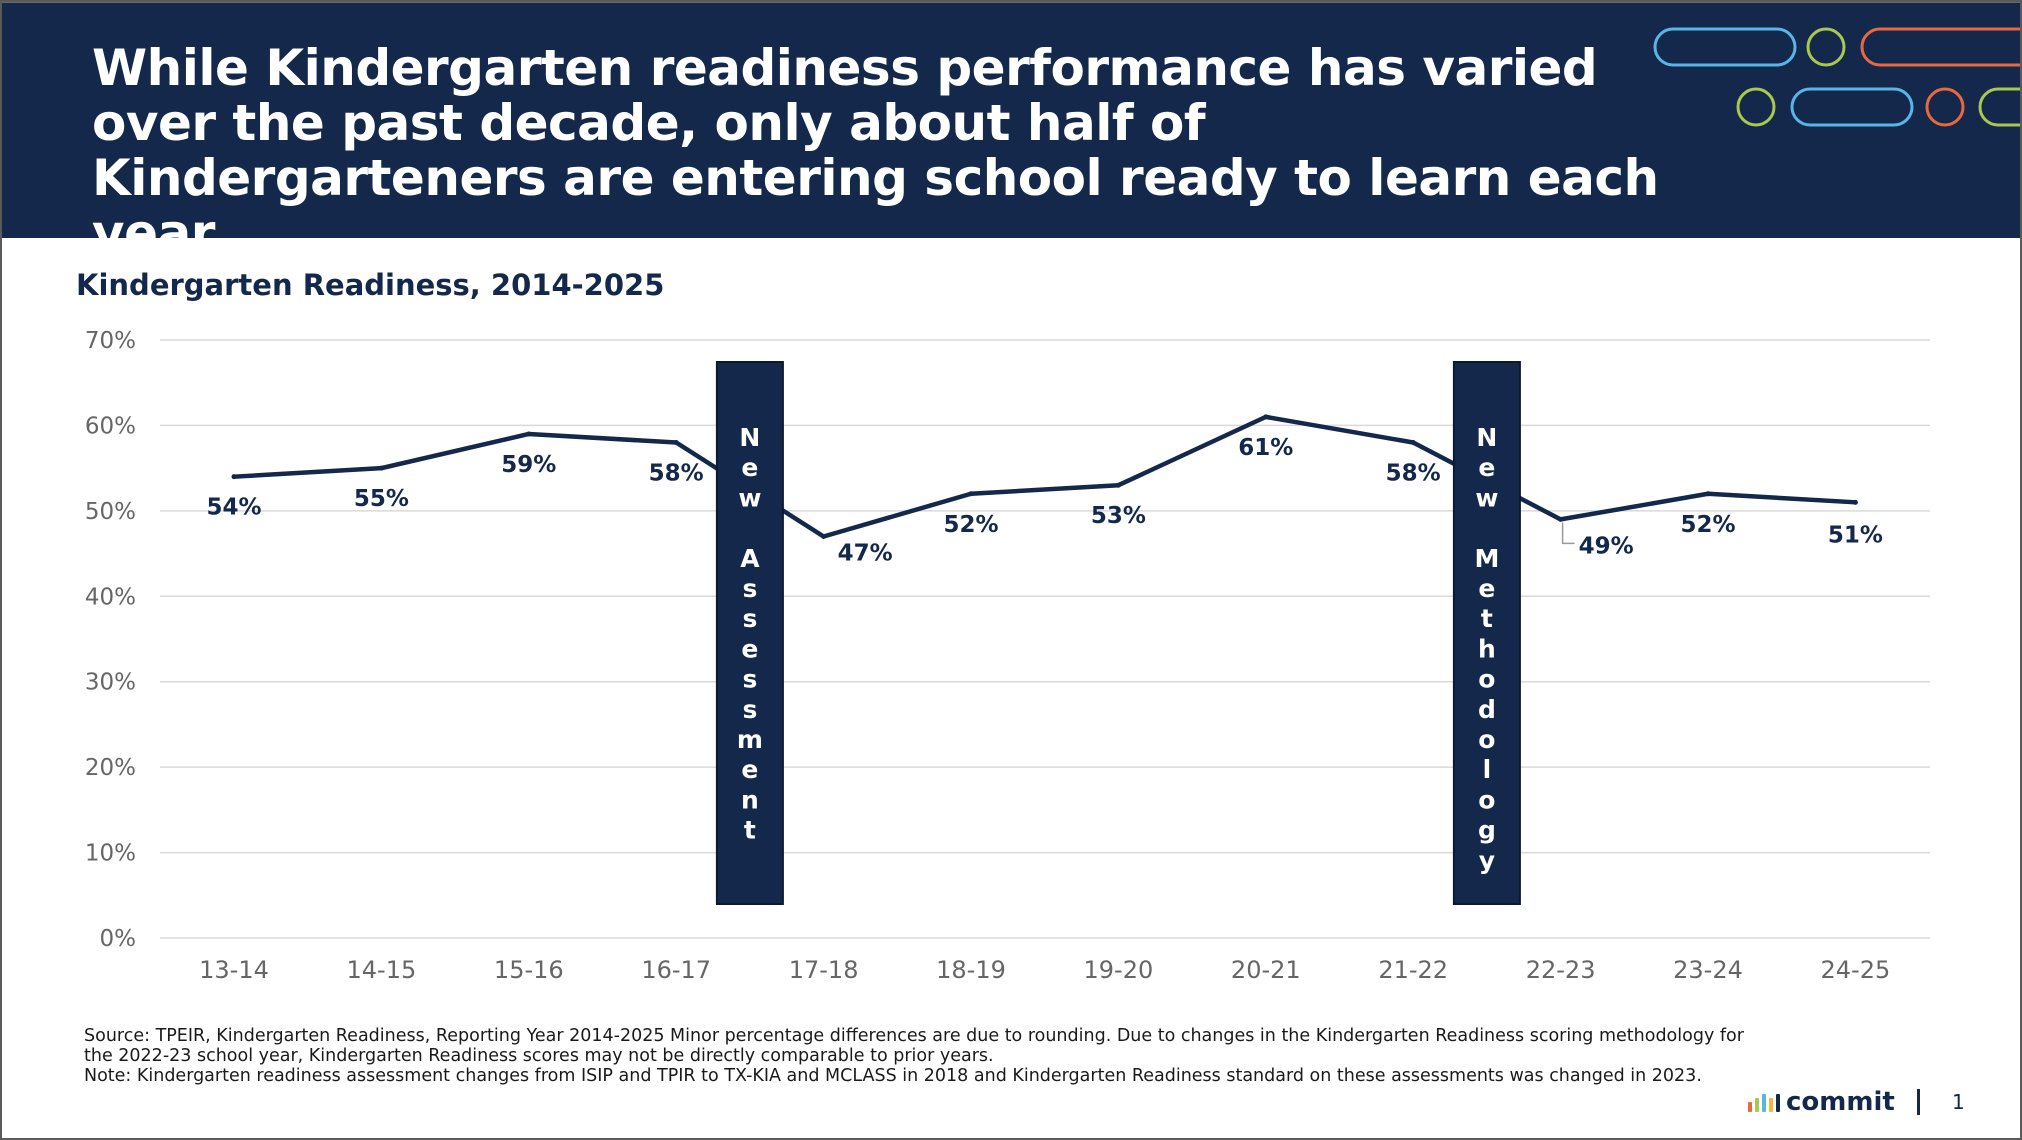 Image resolution: width=2022 pixels, height=1140 pixels. I want to click on brand: commit, so click(1834, 1102).